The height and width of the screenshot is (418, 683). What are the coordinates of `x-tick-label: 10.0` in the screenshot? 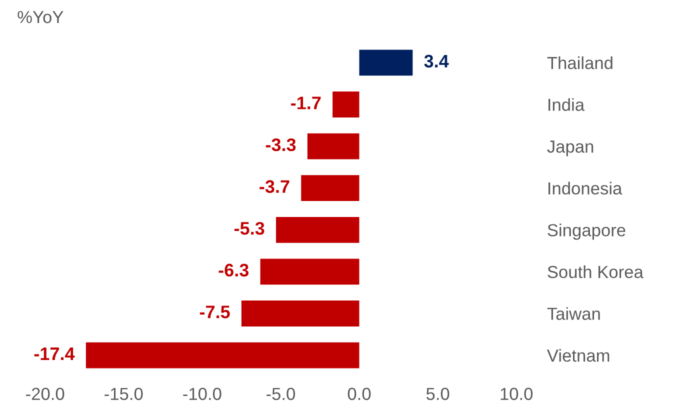 It's located at (516, 394).